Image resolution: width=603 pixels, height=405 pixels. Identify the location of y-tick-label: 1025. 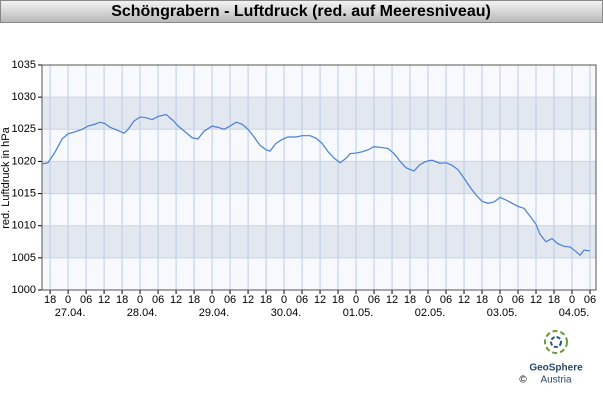
(24, 129).